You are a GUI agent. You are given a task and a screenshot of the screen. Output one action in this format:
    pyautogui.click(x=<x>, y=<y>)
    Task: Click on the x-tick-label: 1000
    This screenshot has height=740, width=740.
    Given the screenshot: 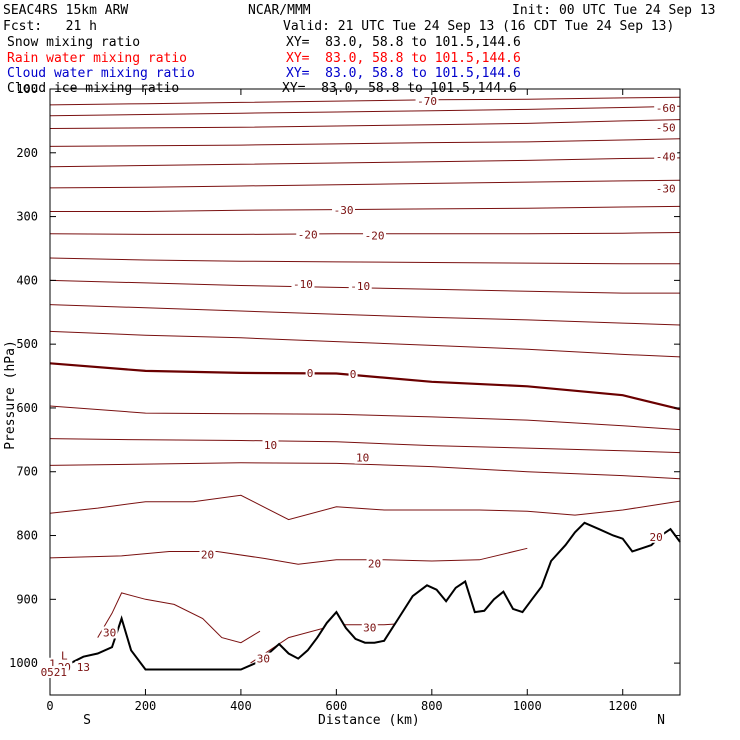 What is the action you would take?
    pyautogui.click(x=527, y=706)
    